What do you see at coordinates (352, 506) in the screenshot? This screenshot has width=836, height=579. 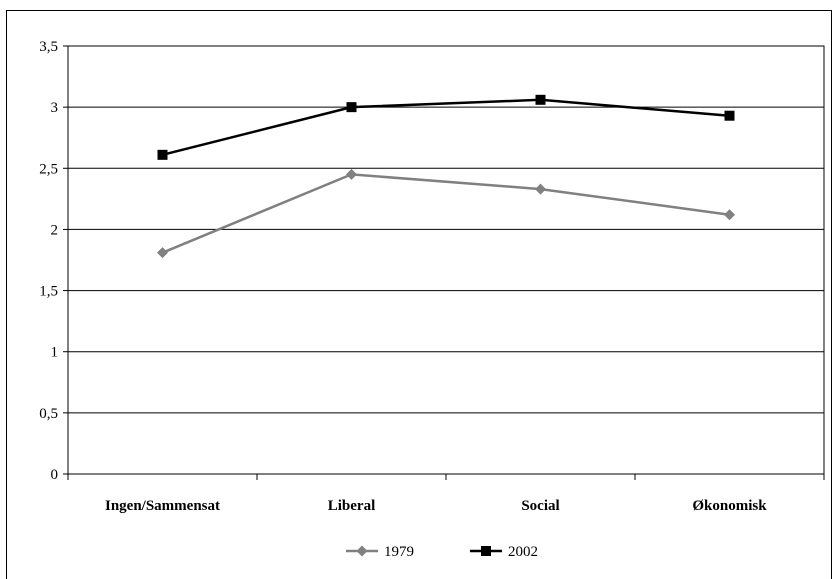 I see `x-tick-label: Liberal` at bounding box center [352, 506].